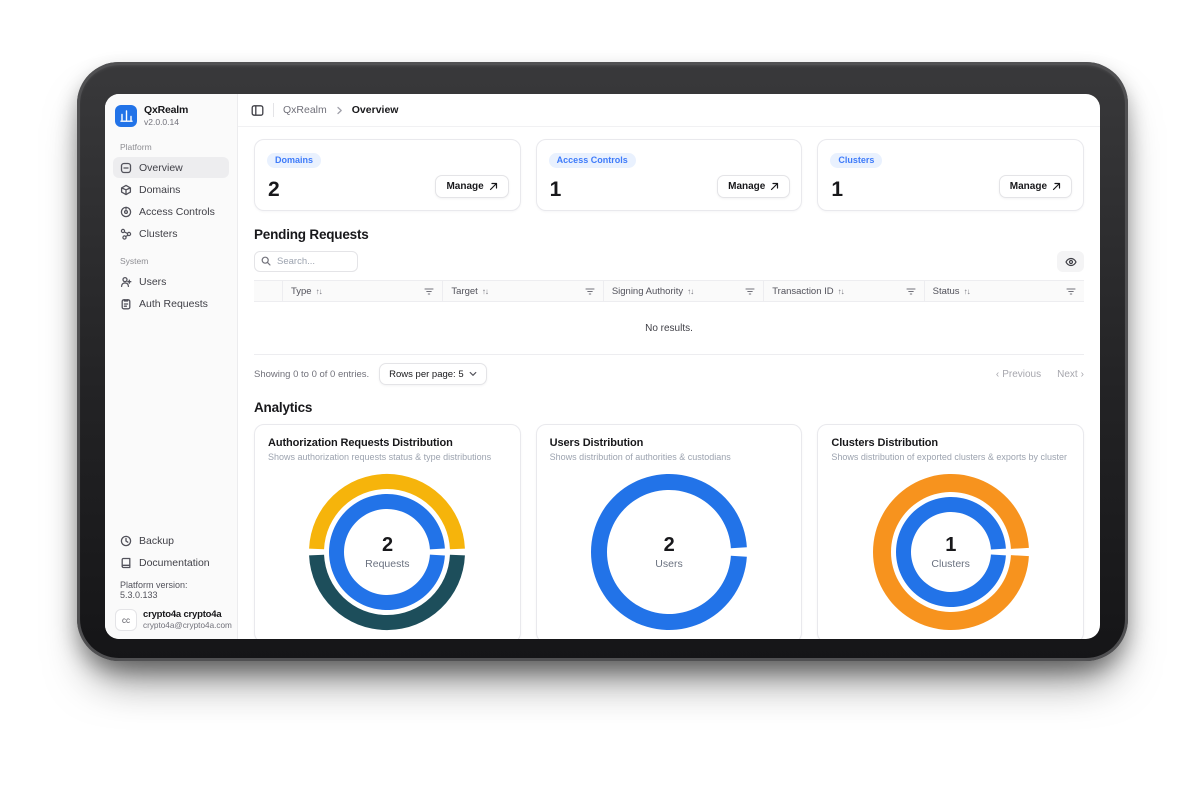 This screenshot has height=791, width=1200. I want to click on chevron-right-icon, so click(339, 110).